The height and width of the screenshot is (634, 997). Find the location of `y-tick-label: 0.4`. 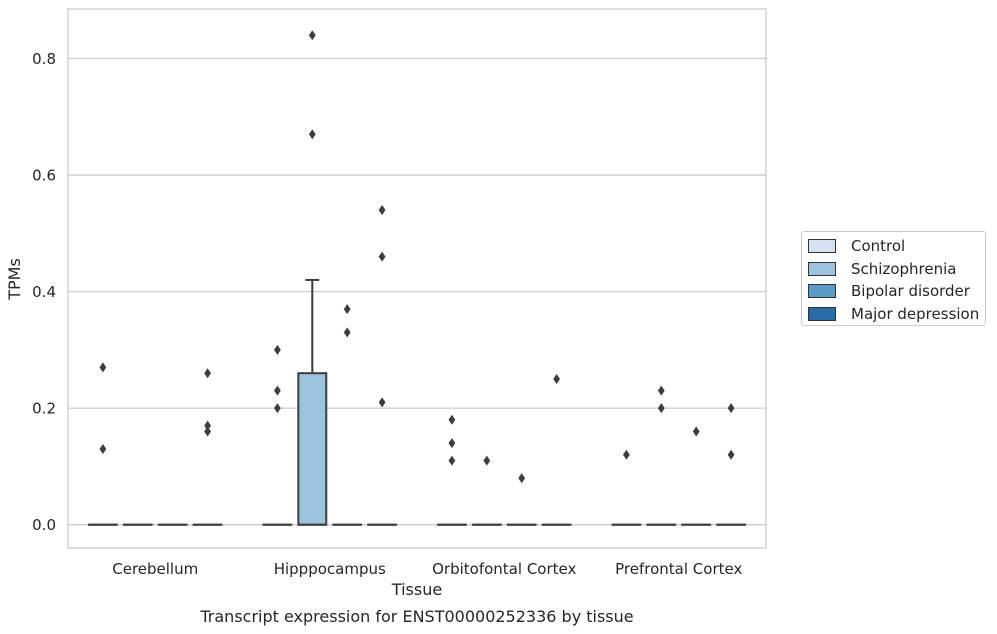

y-tick-label: 0.4 is located at coordinates (44, 292).